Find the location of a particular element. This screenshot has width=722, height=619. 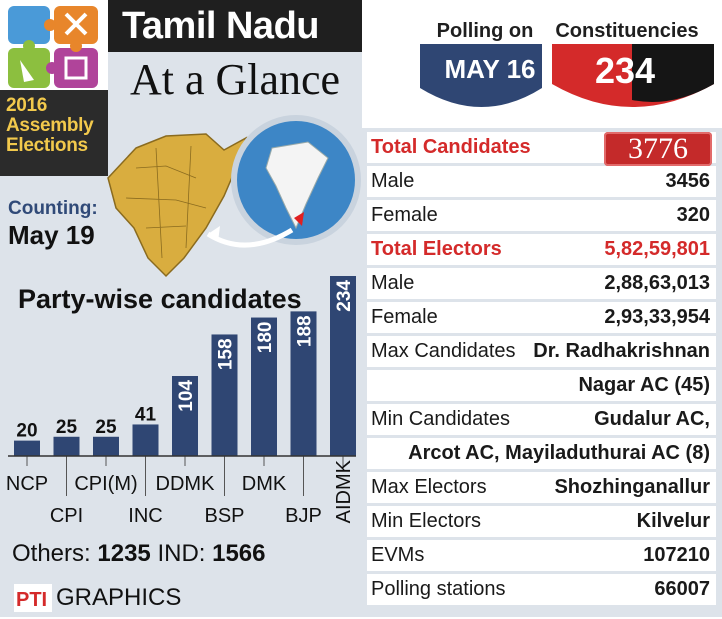

stats-row: Nagar AC (45) is located at coordinates (541, 387).